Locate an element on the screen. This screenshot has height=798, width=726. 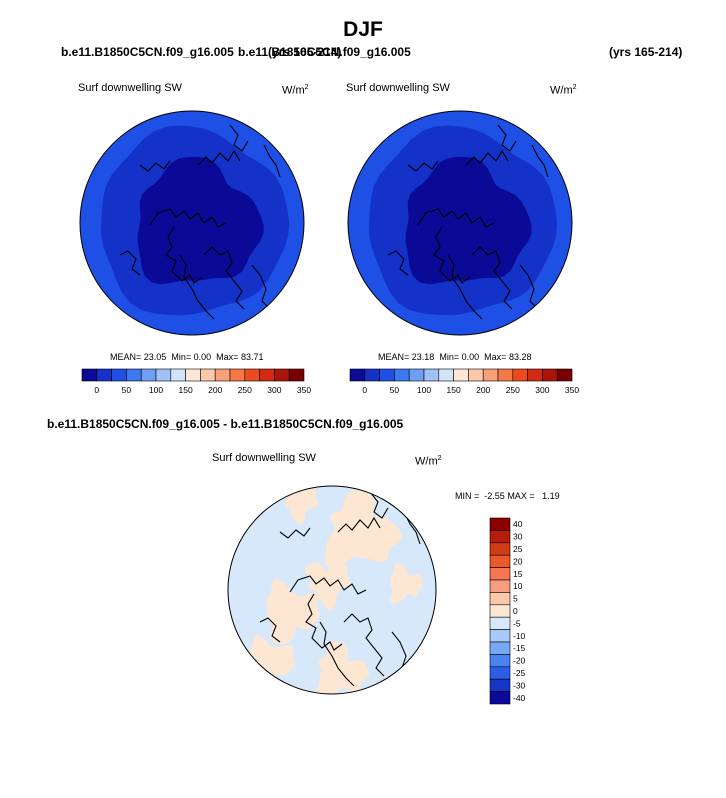
diff-polar-map is located at coordinates (332, 590).